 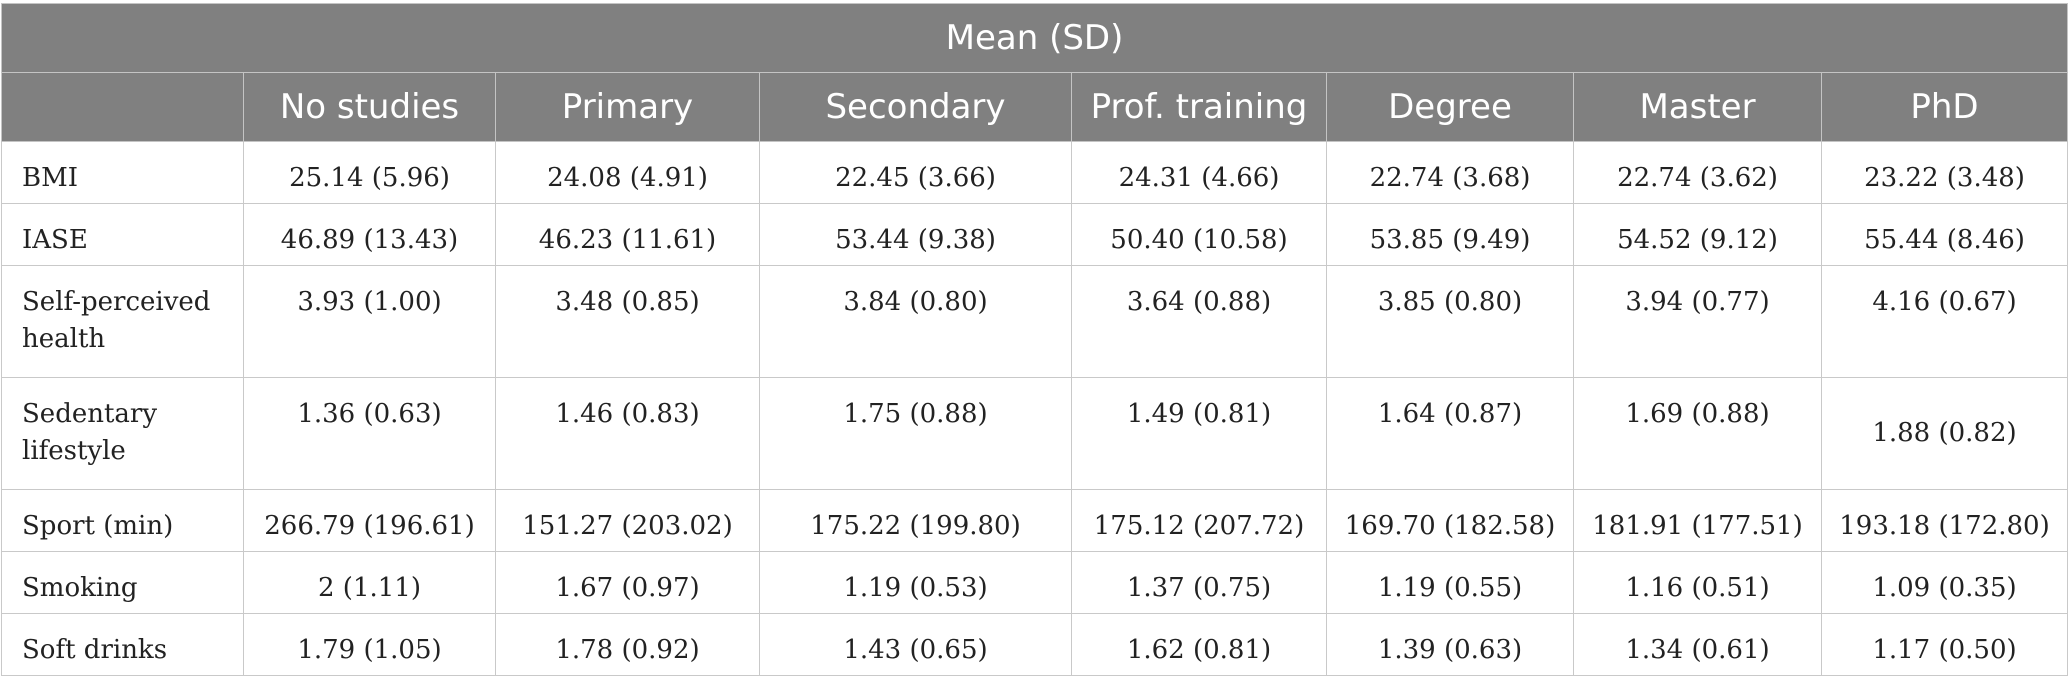 I want to click on table-cell: 1.49 (0.81), so click(x=1199, y=433).